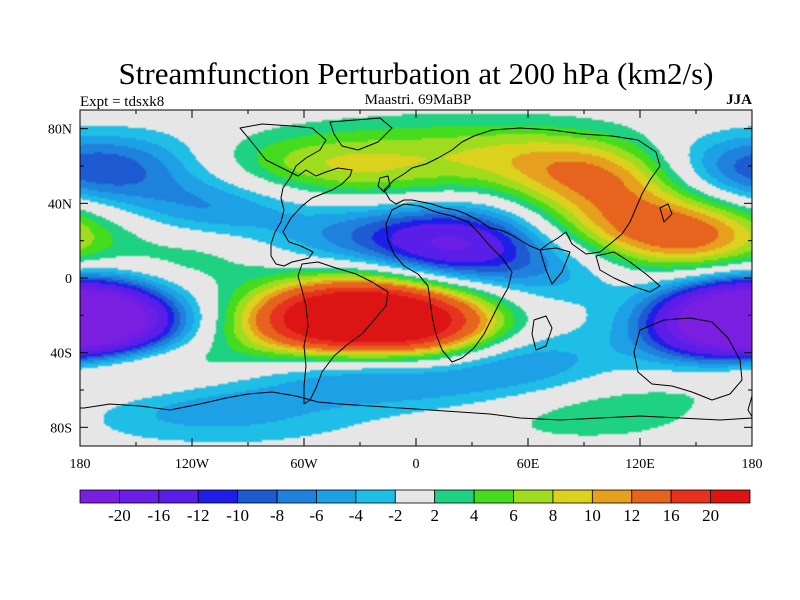  I want to click on colorbar-label: -4, so click(356, 515).